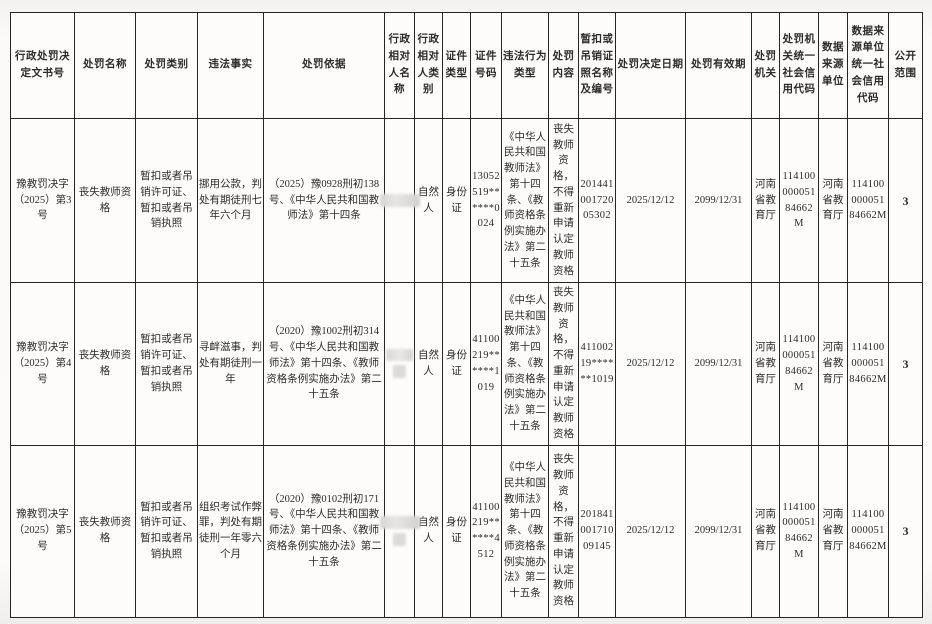 This screenshot has width=932, height=624. Describe the element at coordinates (597, 531) in the screenshot. I see `cell-license-no: 20184100171009145` at that location.